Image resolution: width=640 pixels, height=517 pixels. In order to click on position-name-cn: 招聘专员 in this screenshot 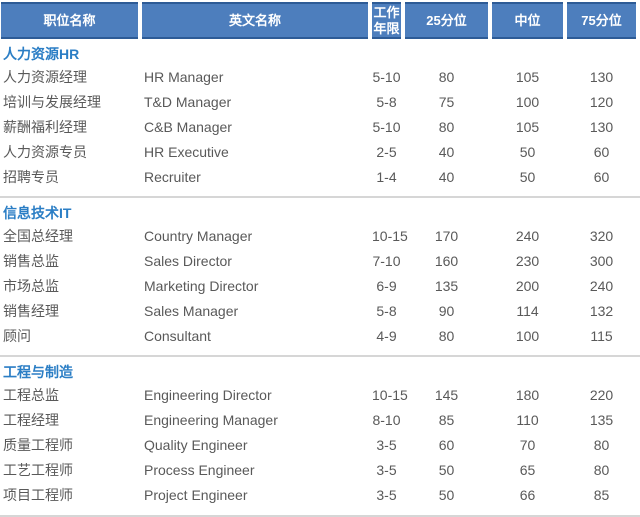, I will do `click(31, 177)`.